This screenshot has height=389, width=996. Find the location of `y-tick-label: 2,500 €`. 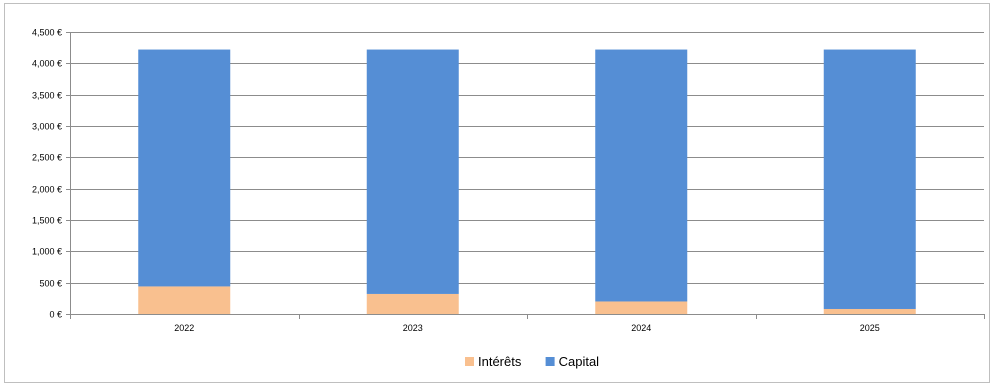

y-tick-label: 2,500 € is located at coordinates (47, 158).